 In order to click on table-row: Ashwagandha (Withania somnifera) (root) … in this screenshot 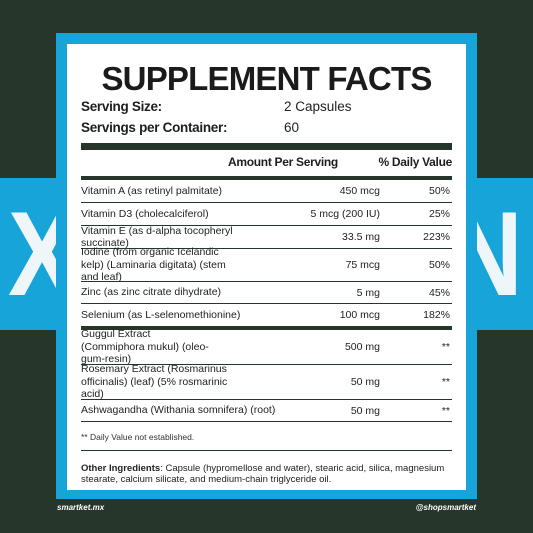, I will do `click(266, 411)`.